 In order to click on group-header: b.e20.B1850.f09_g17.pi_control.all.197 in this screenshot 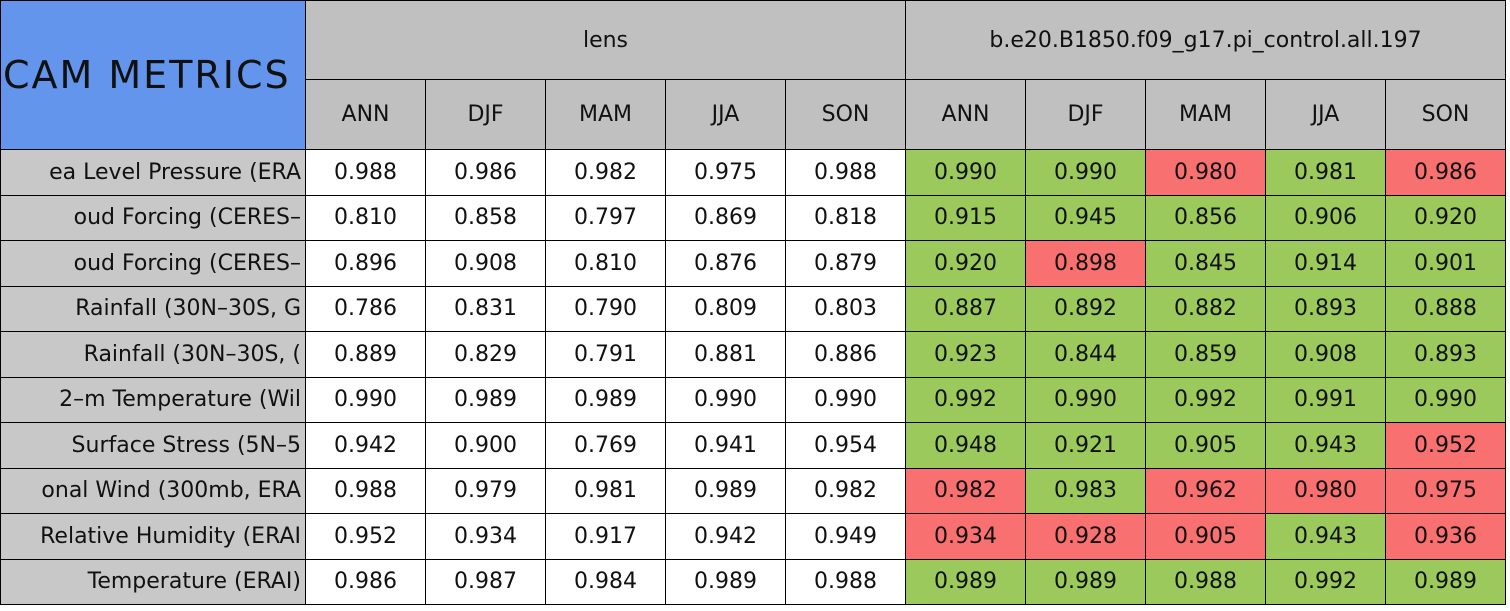, I will do `click(1205, 40)`.